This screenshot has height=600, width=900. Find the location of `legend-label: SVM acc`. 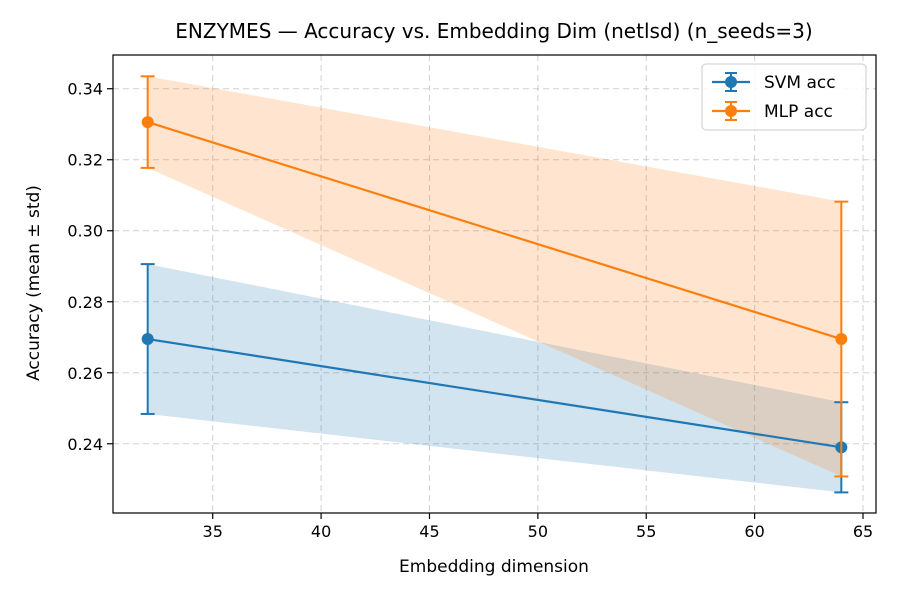

legend-label: SVM acc is located at coordinates (800, 83).